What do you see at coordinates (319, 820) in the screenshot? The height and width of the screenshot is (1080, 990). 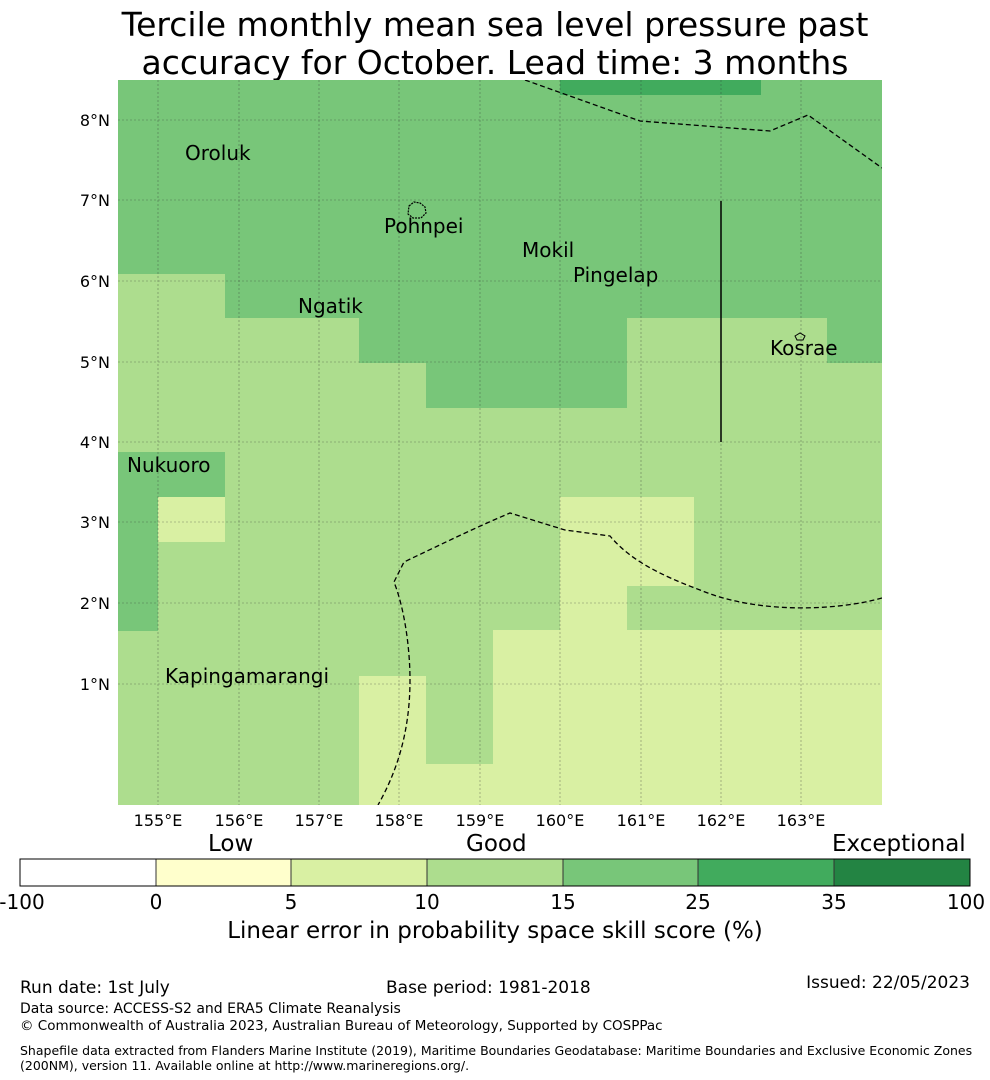 I see `lon-label: 157°E` at bounding box center [319, 820].